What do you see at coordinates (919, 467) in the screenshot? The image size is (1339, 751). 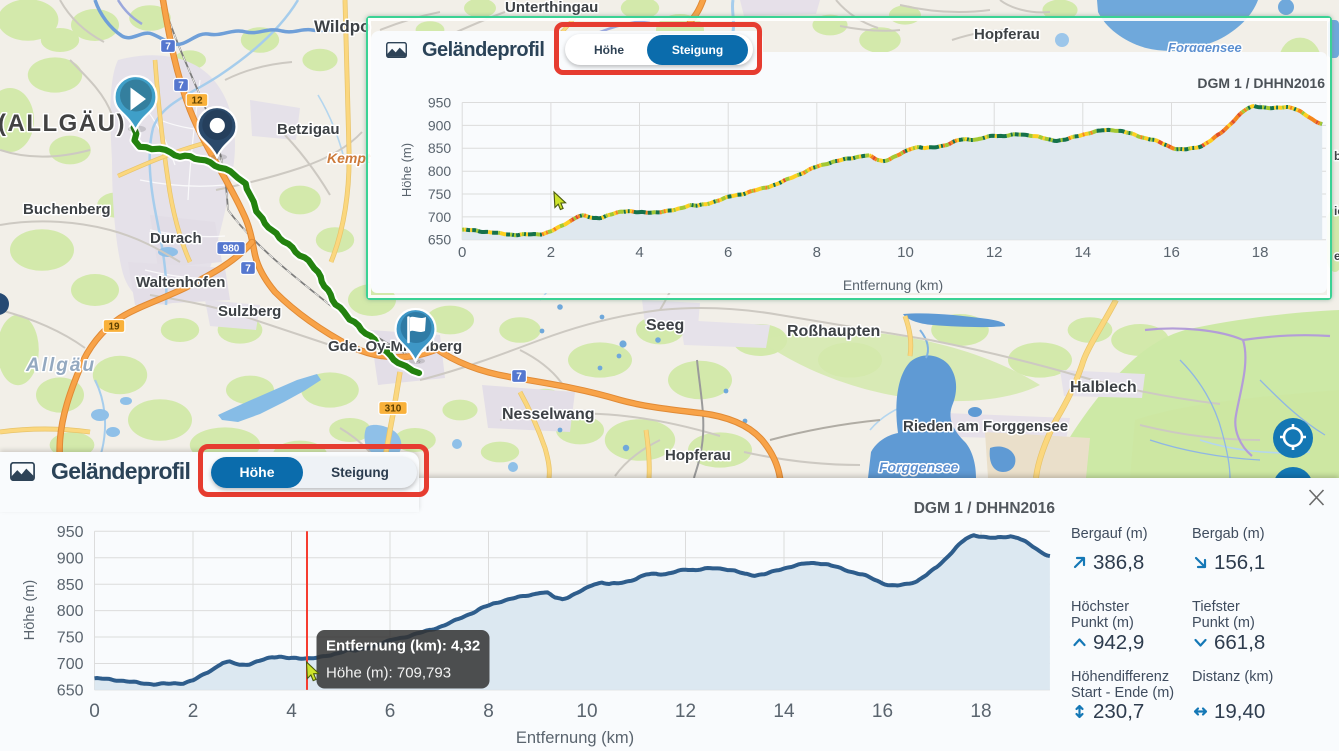 I see `svg-text: Forggensee` at bounding box center [919, 467].